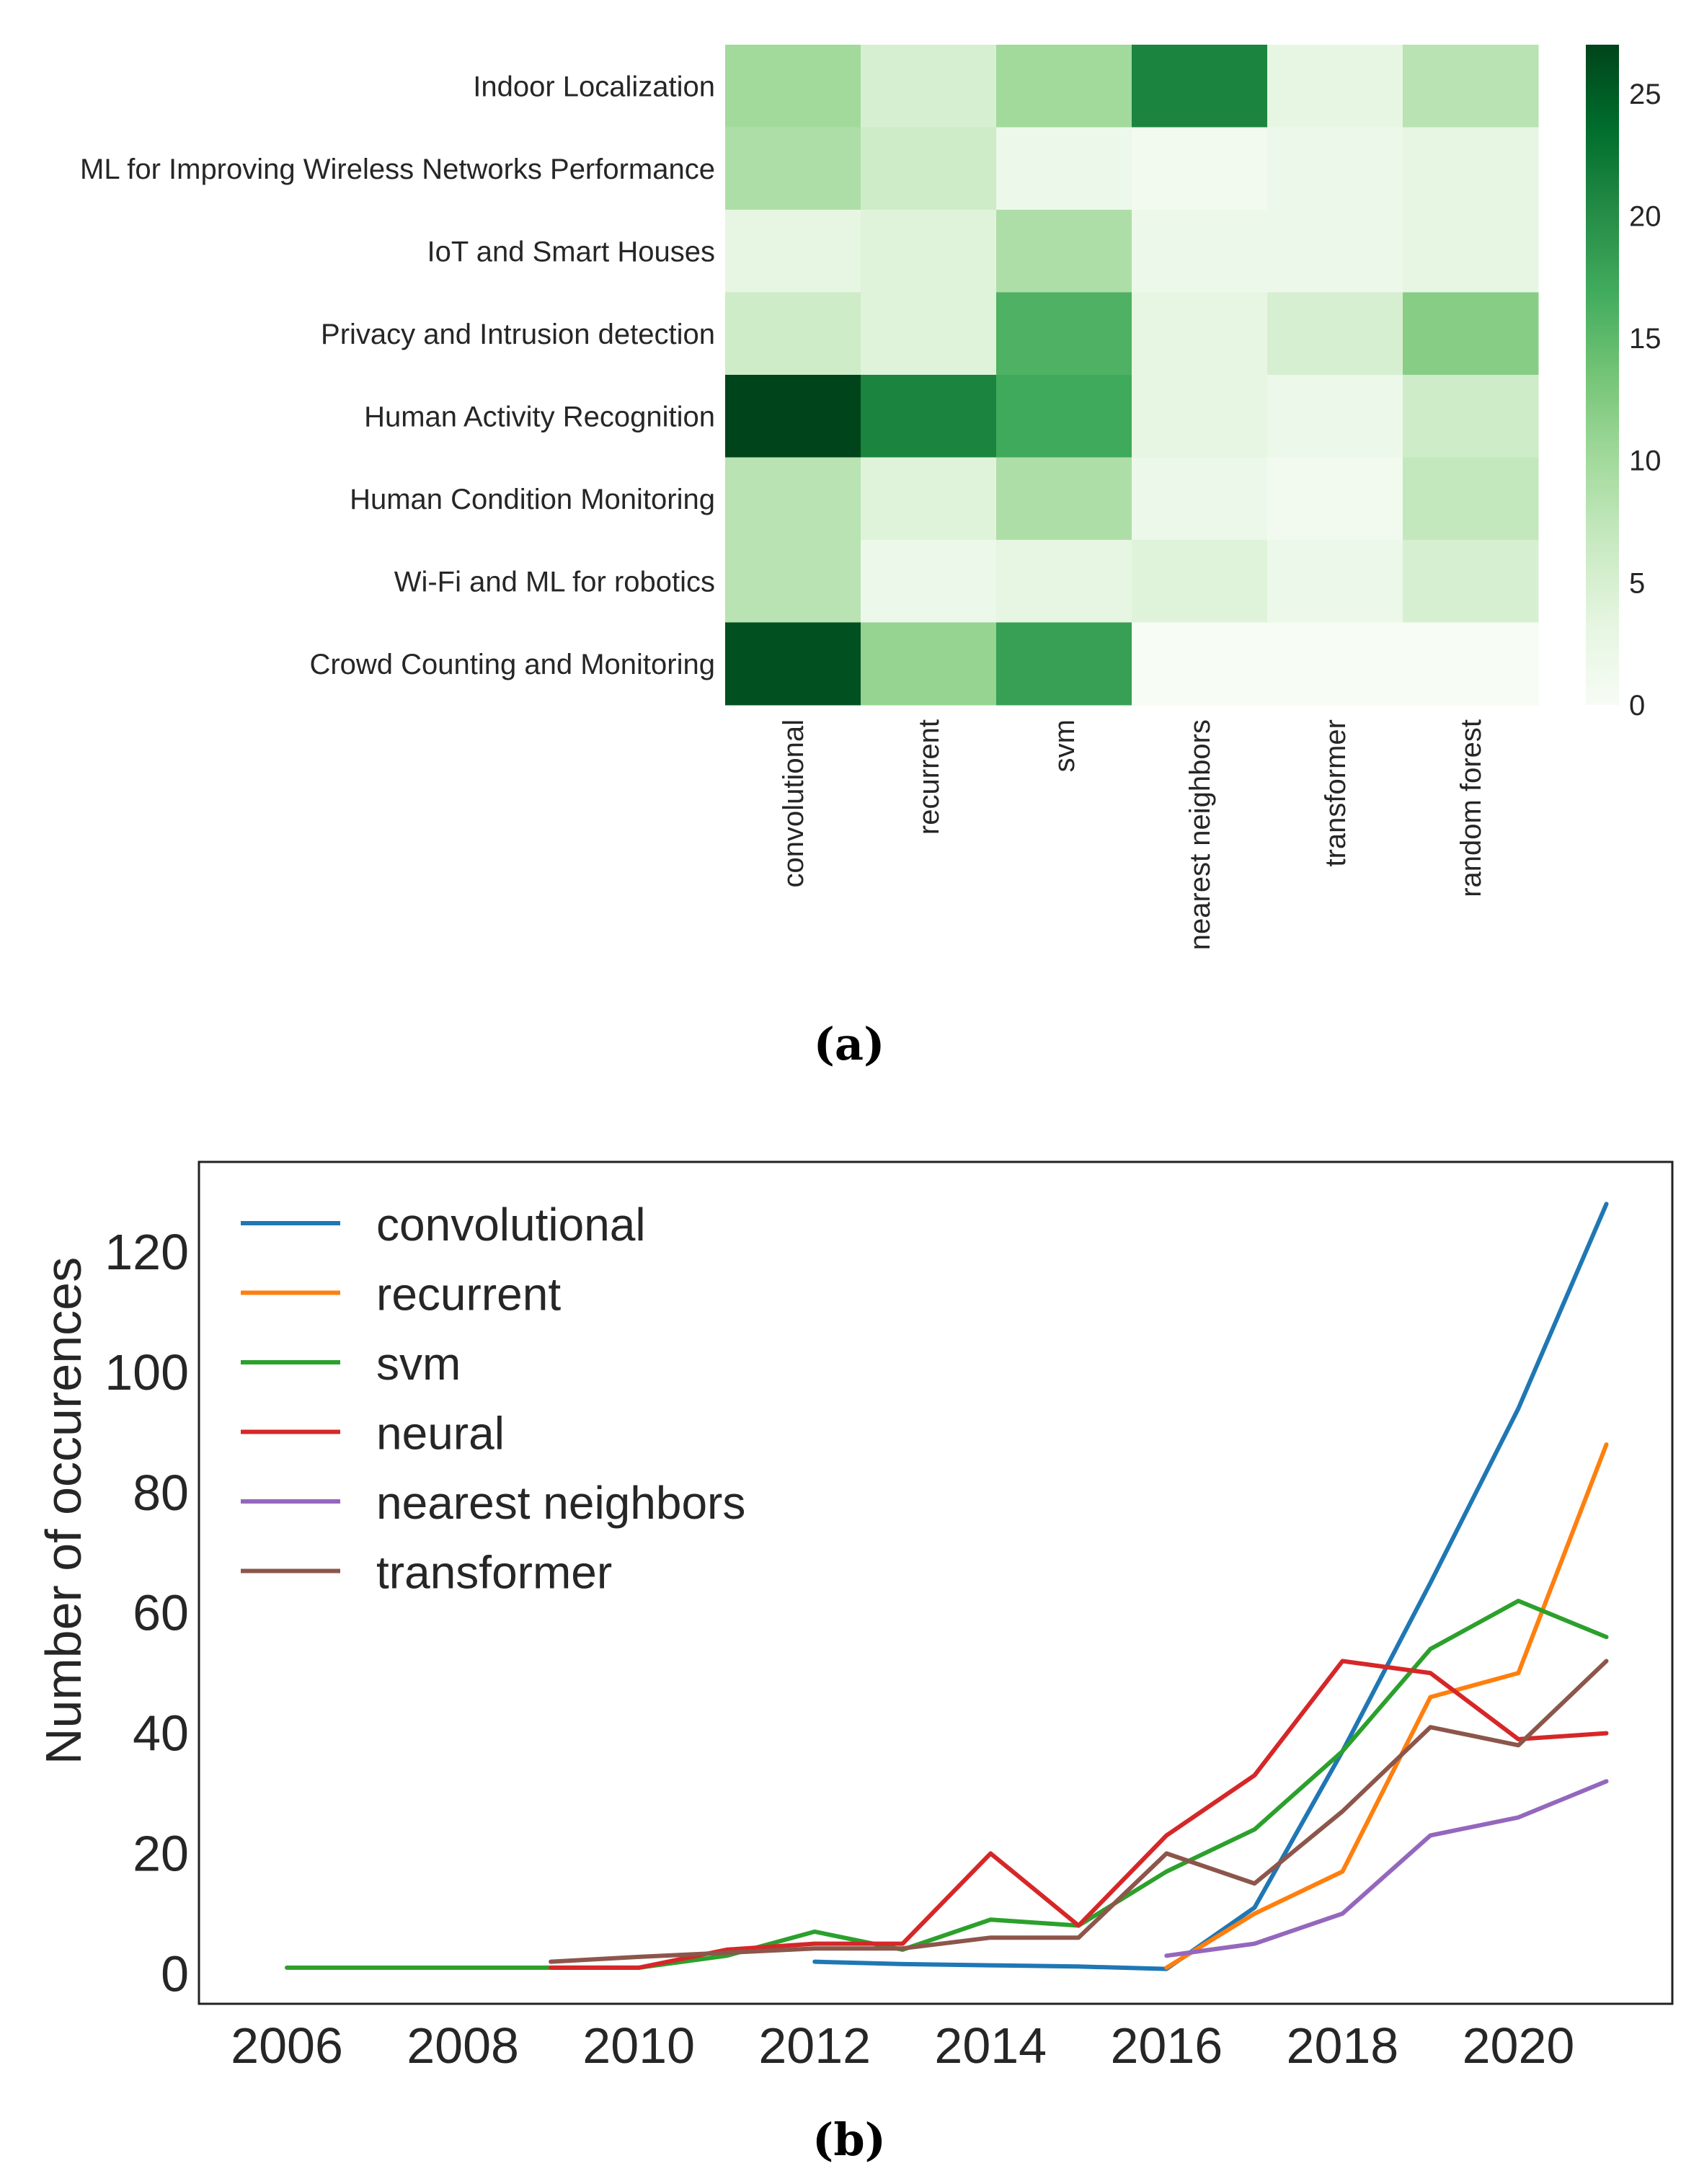 The width and height of the screenshot is (1699, 2184). I want to click on y-tick-label: 40, so click(161, 1733).